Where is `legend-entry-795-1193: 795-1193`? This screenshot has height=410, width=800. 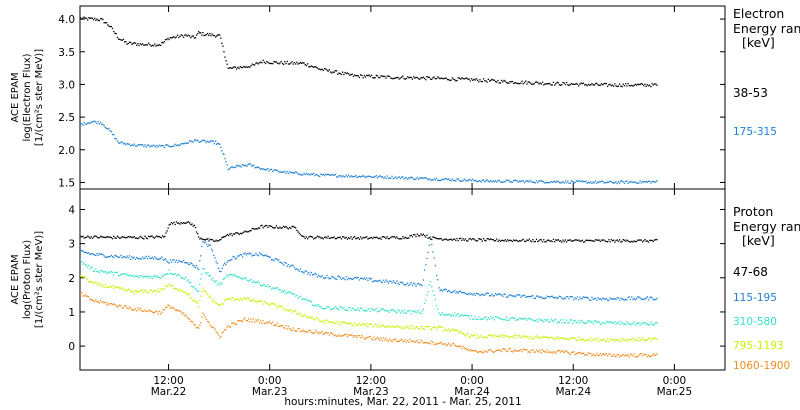
legend-entry-795-1193: 795-1193 is located at coordinates (758, 346).